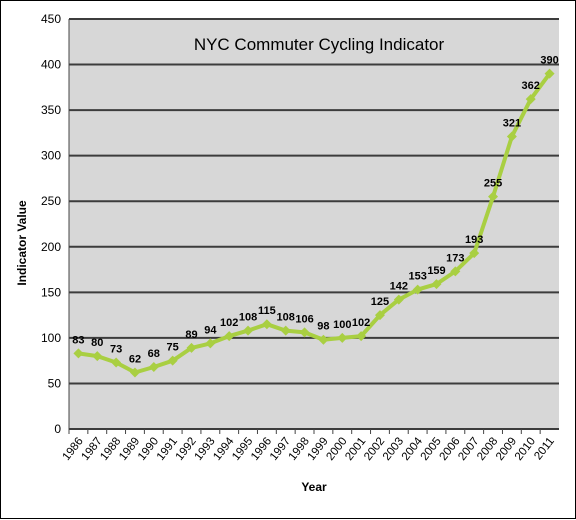  Describe the element at coordinates (51, 224) in the screenshot. I see `y-axis-ticks: 0 50 100 150 200 250 300 350 400 450` at that location.